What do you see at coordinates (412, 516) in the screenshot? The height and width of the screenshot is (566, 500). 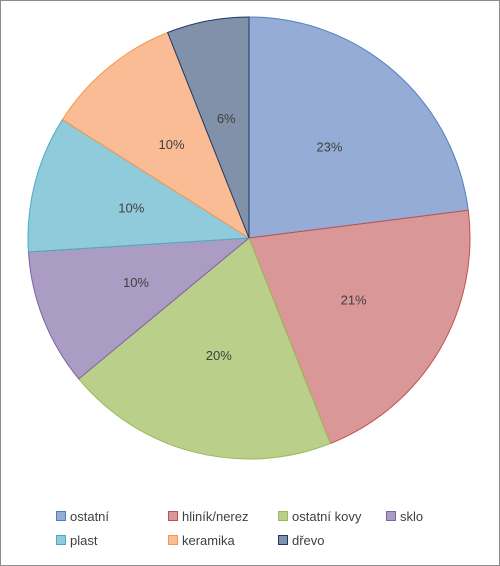 I see `legend-label: sklo` at bounding box center [412, 516].